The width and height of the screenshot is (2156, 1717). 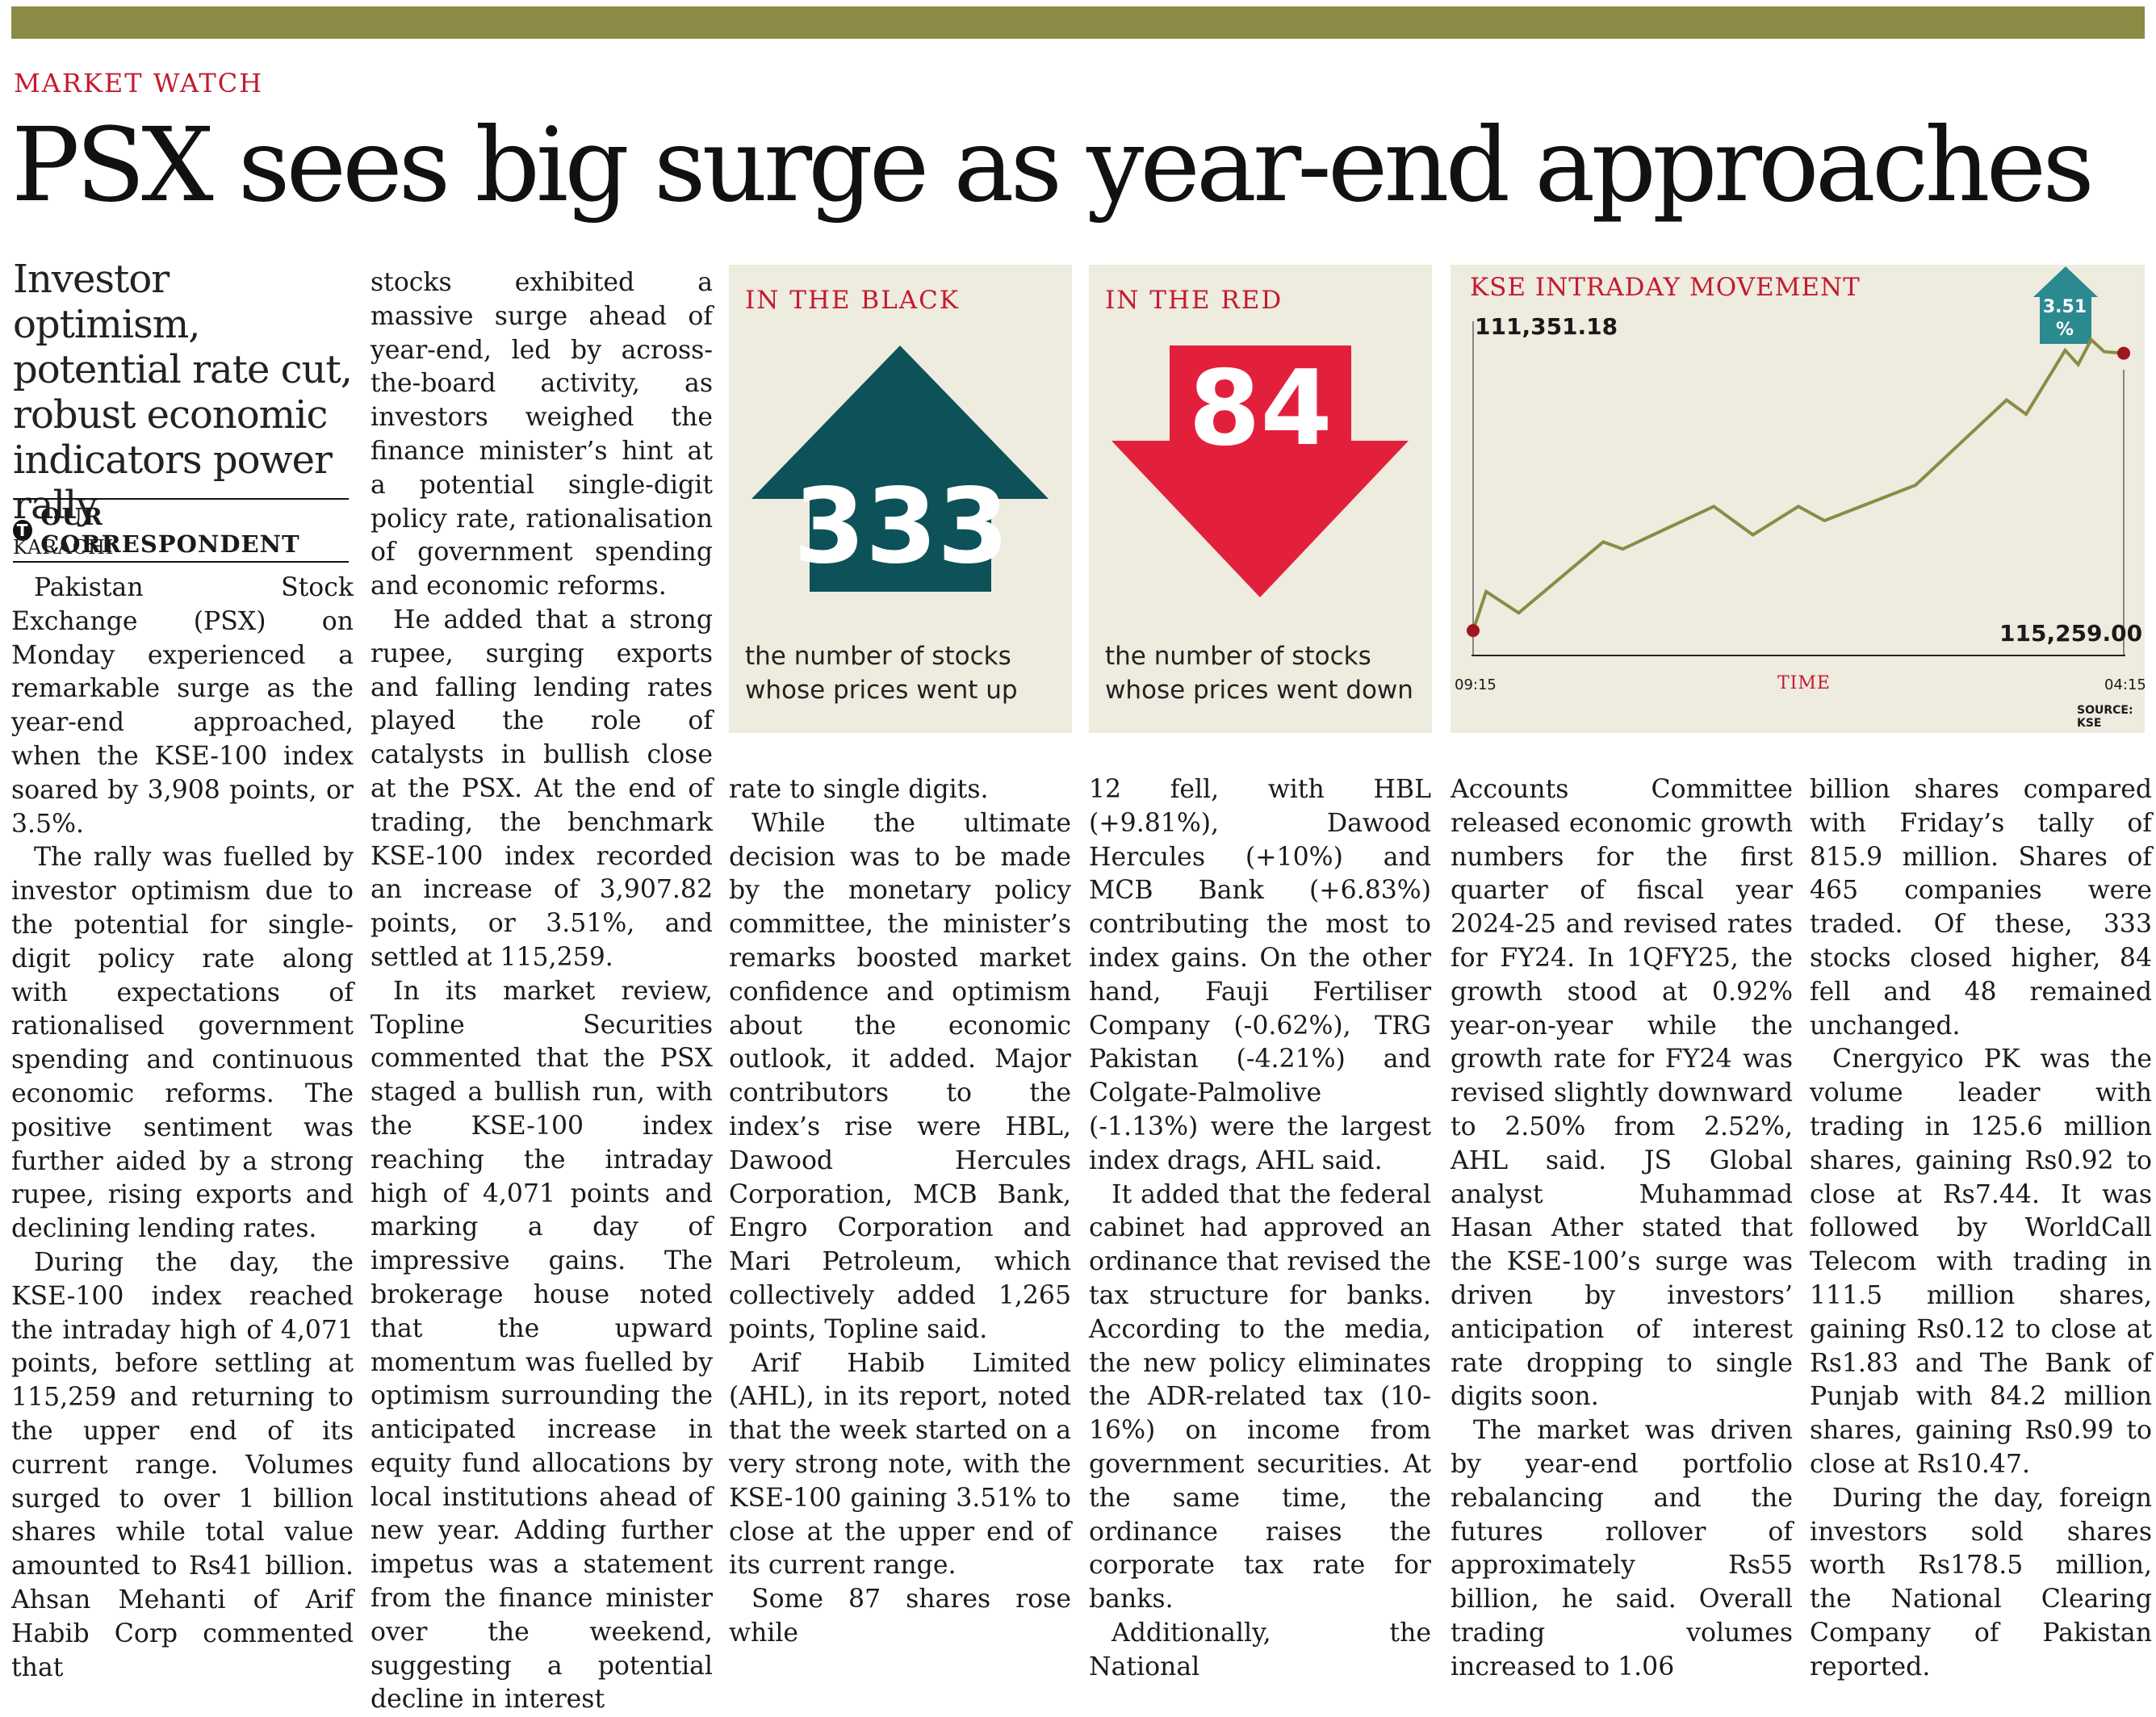 What do you see at coordinates (1476, 684) in the screenshot?
I see `x-tick-start: 09:15` at bounding box center [1476, 684].